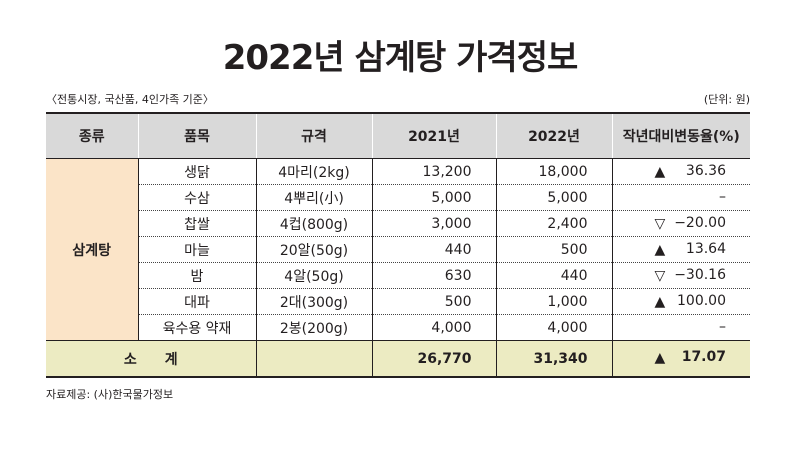  I want to click on table-row: 대파 2대(300g) 500 1,000 ▲ 100.00, so click(398, 301).